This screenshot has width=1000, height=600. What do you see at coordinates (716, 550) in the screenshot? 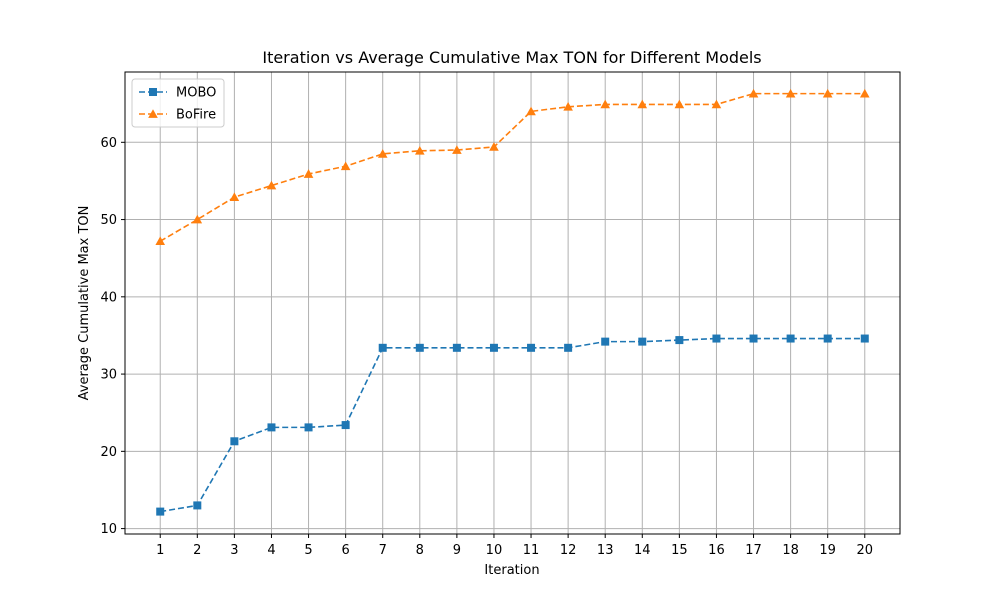
I see `x-tick-label: 16` at bounding box center [716, 550].